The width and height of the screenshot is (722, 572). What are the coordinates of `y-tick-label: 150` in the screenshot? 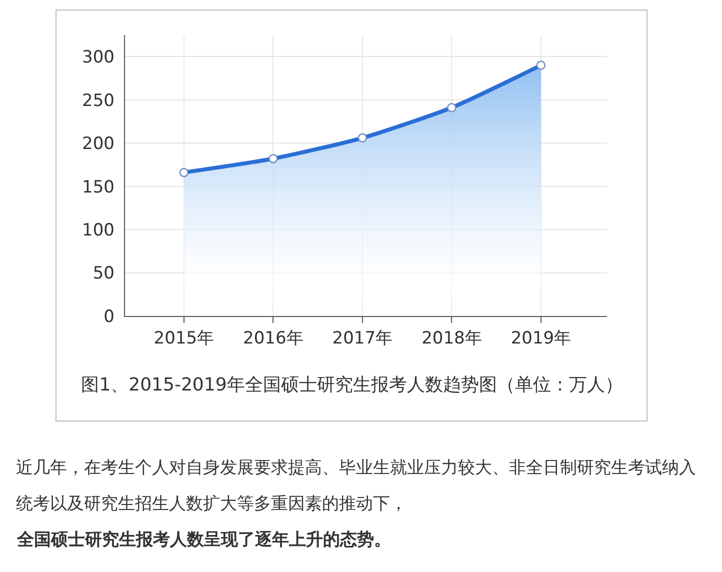 It's located at (98, 187).